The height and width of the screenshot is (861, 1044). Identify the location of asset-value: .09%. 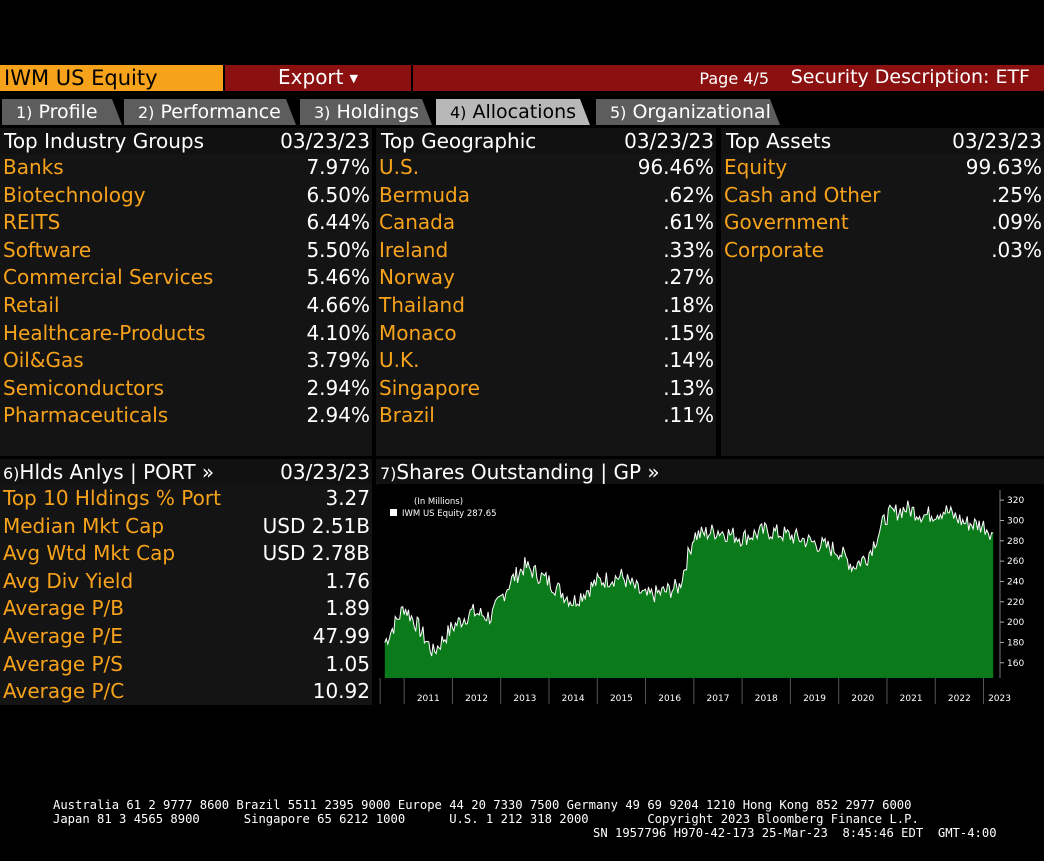
(1016, 222).